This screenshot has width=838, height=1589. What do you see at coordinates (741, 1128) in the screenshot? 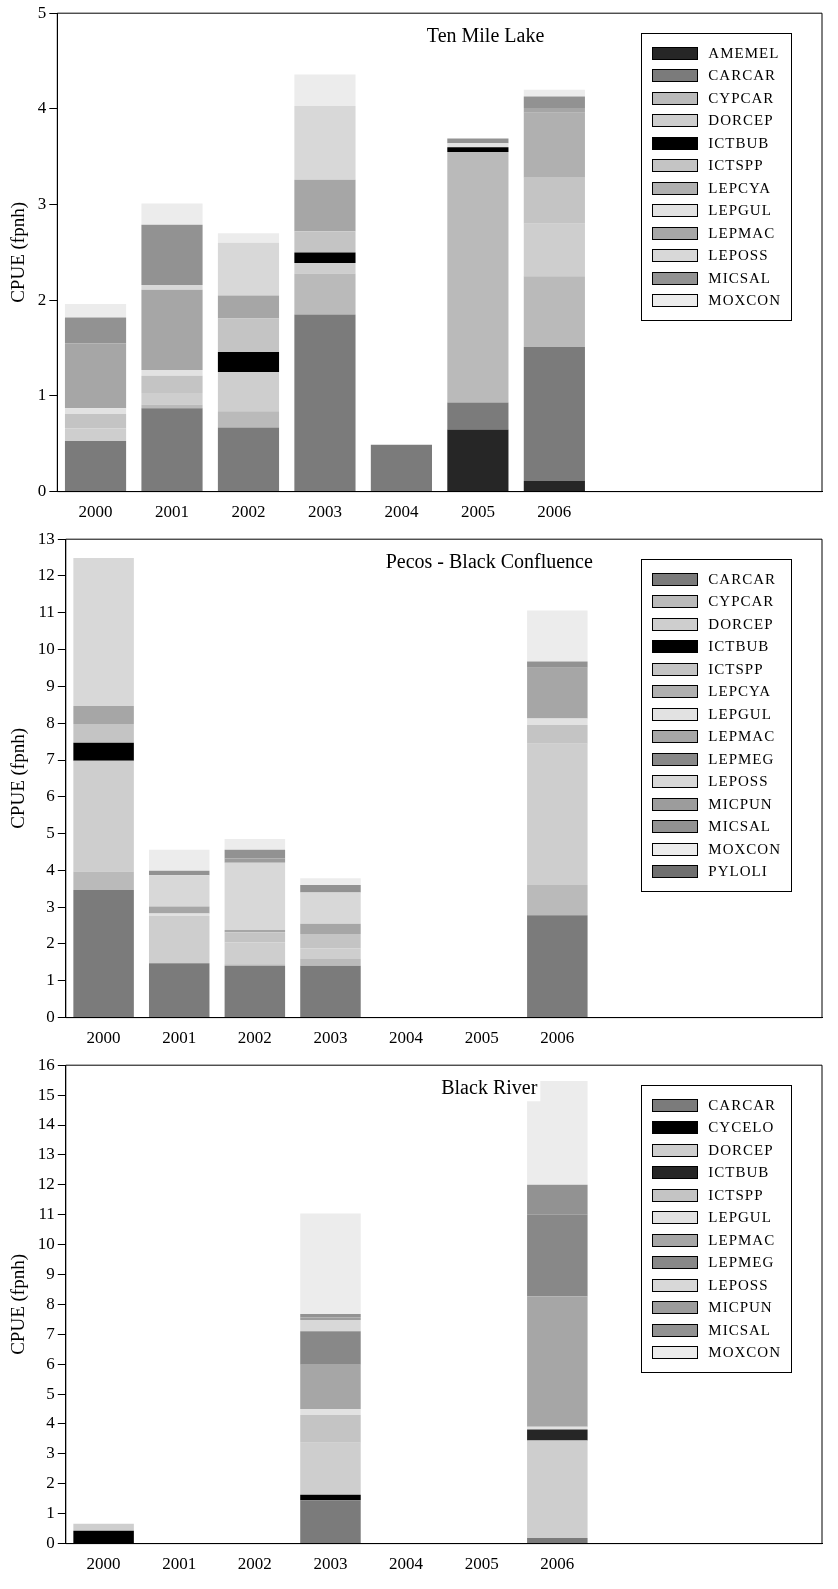
I see `legend-label: CYCELO` at bounding box center [741, 1128].